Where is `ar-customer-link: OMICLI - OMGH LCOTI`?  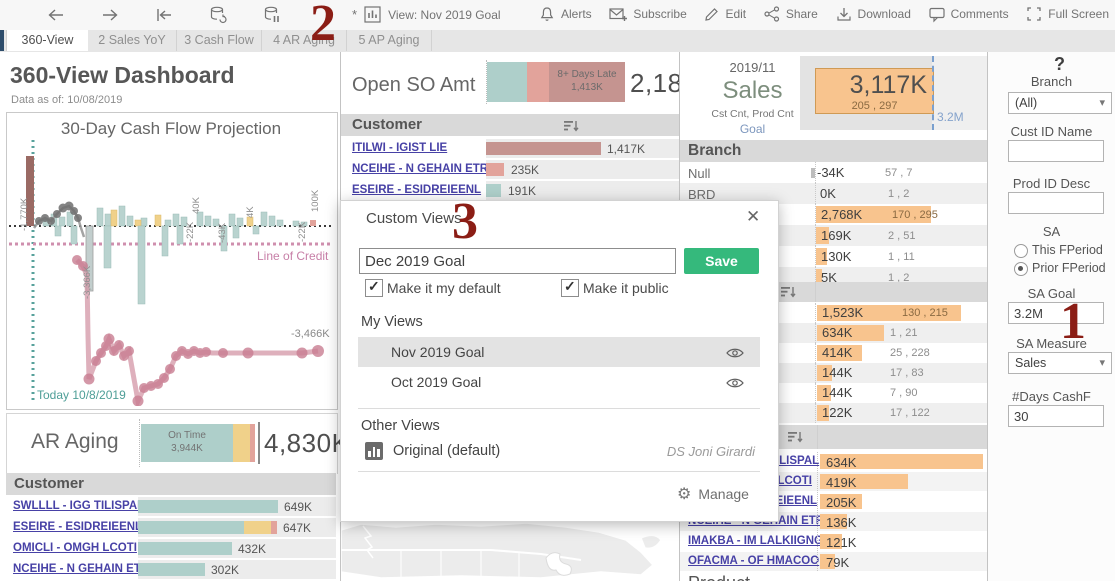 ar-customer-link: OMICLI - OMGH LCOTI is located at coordinates (75, 548).